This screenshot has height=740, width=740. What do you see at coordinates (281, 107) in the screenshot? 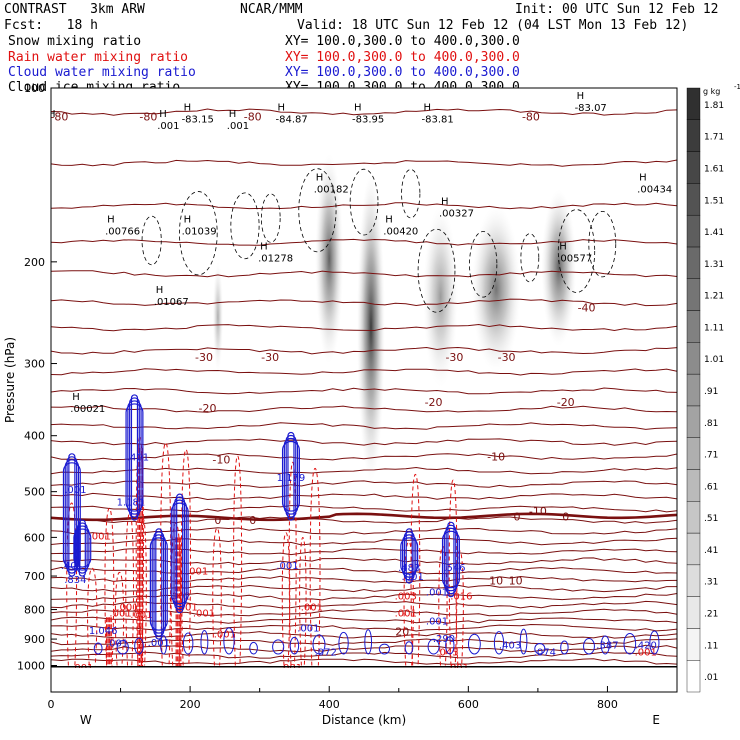
I see `ice-high-marker-4: H` at bounding box center [281, 107].